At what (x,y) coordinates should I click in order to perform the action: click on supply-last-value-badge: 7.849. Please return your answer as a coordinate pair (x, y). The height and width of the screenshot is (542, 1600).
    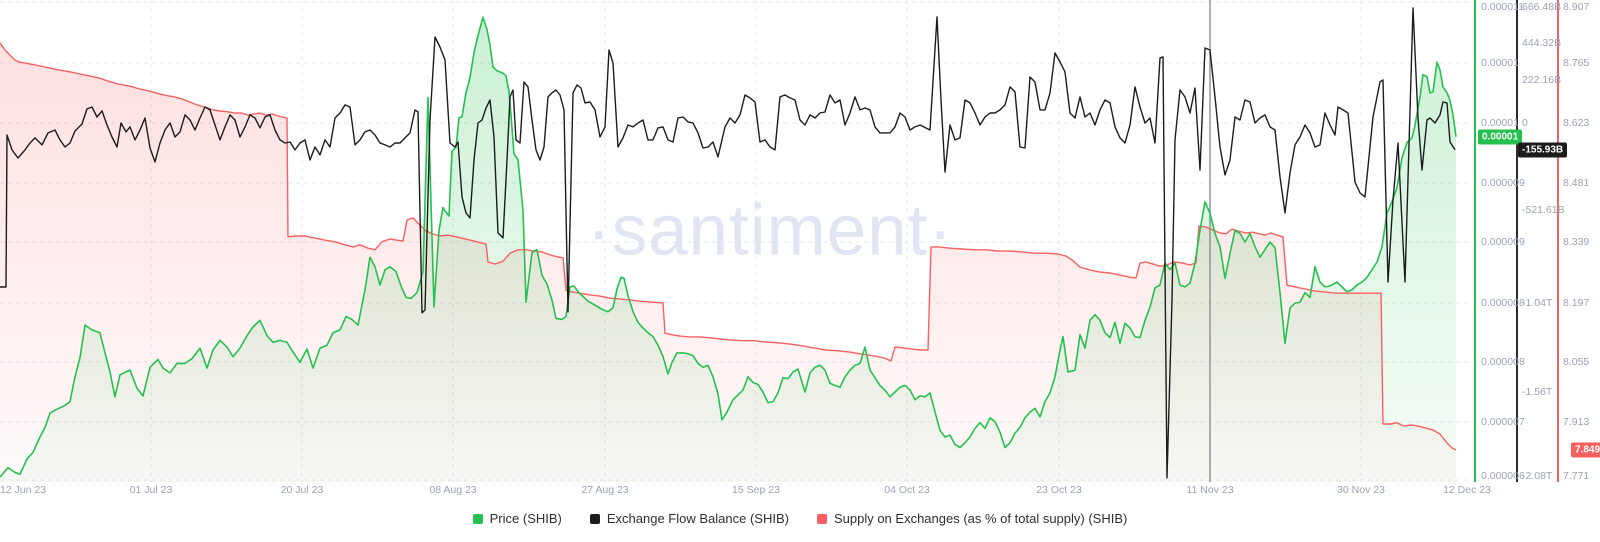
    Looking at the image, I should click on (1585, 450).